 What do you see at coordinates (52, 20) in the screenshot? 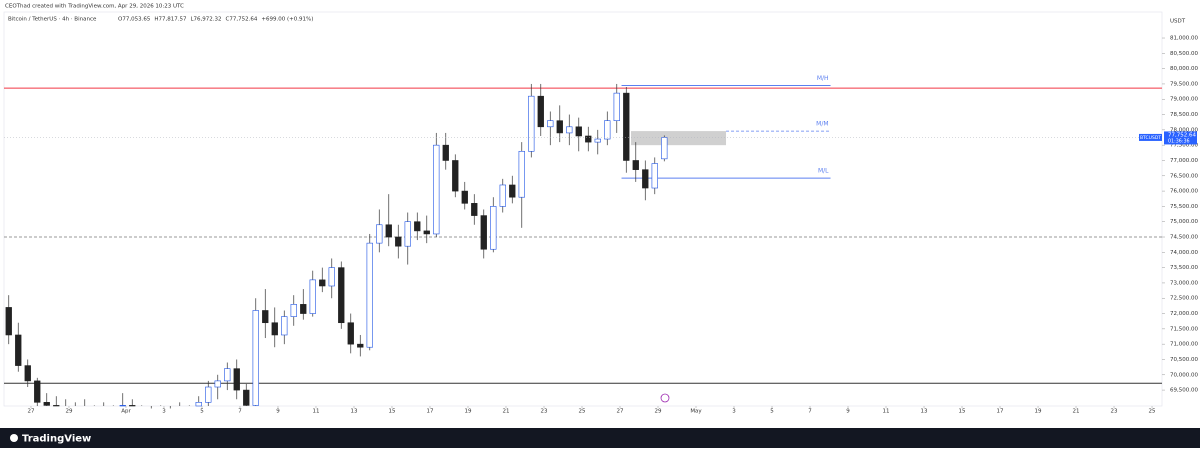
I see `symbol-title: Bitcoin / TetherUS · 4h · Binance` at bounding box center [52, 20].